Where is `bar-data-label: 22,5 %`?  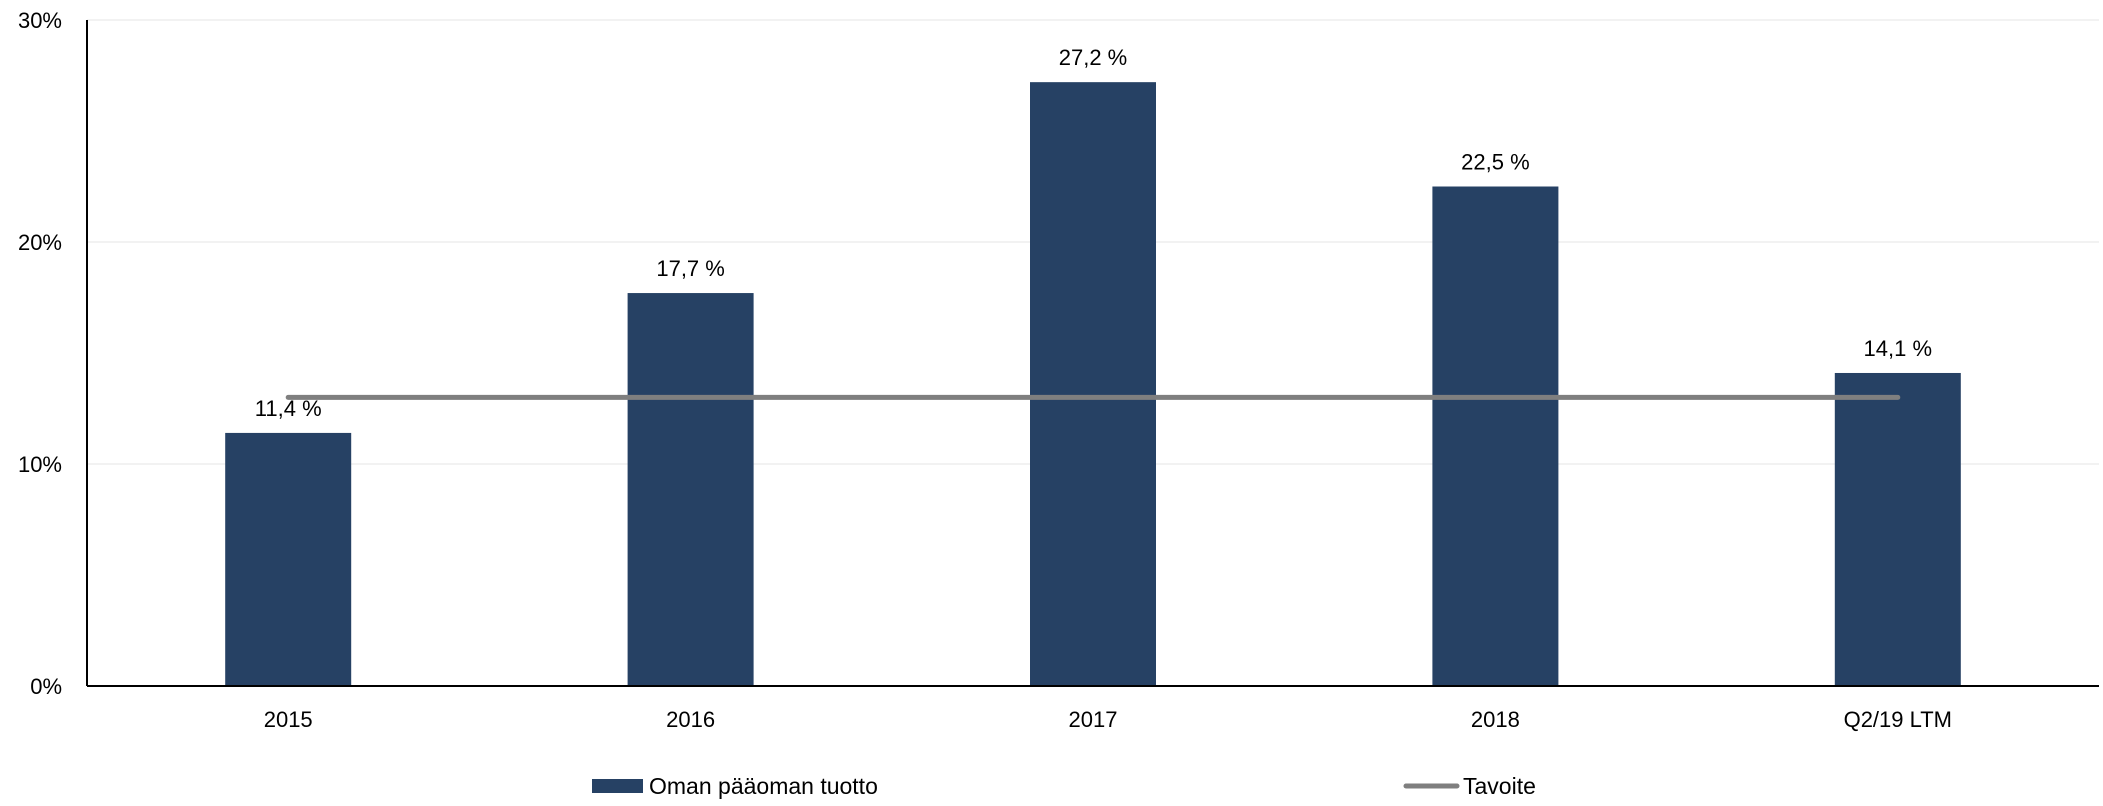 bar-data-label: 22,5 % is located at coordinates (1495, 162).